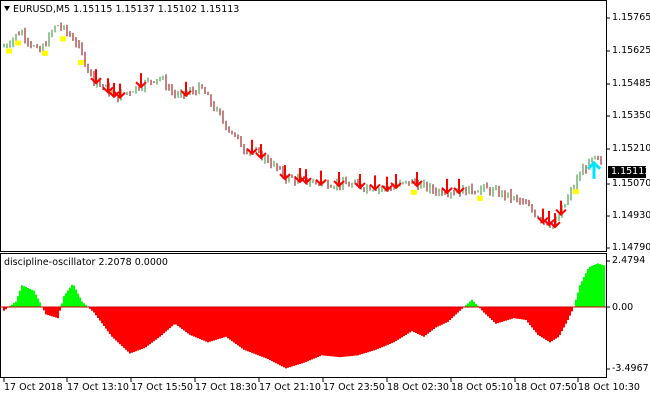 The image size is (650, 400). I want to click on osc-label: -3.4967, so click(630, 368).